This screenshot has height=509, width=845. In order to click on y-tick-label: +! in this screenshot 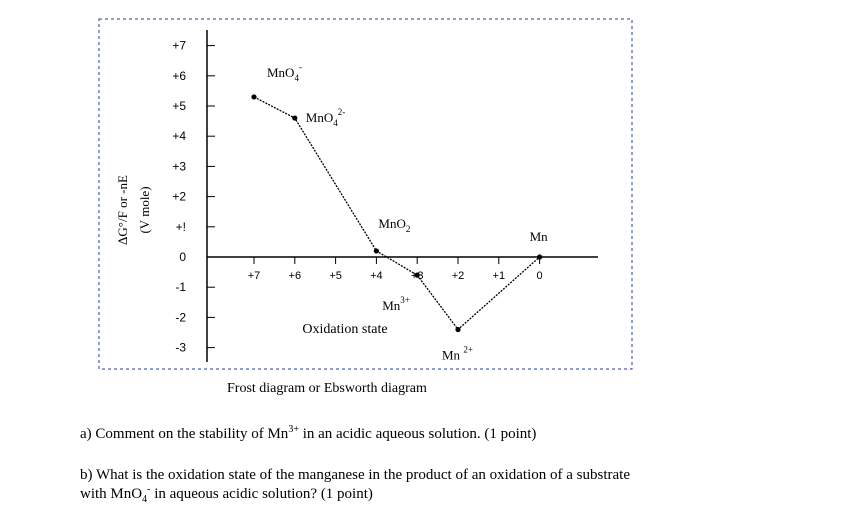, I will do `click(181, 227)`.